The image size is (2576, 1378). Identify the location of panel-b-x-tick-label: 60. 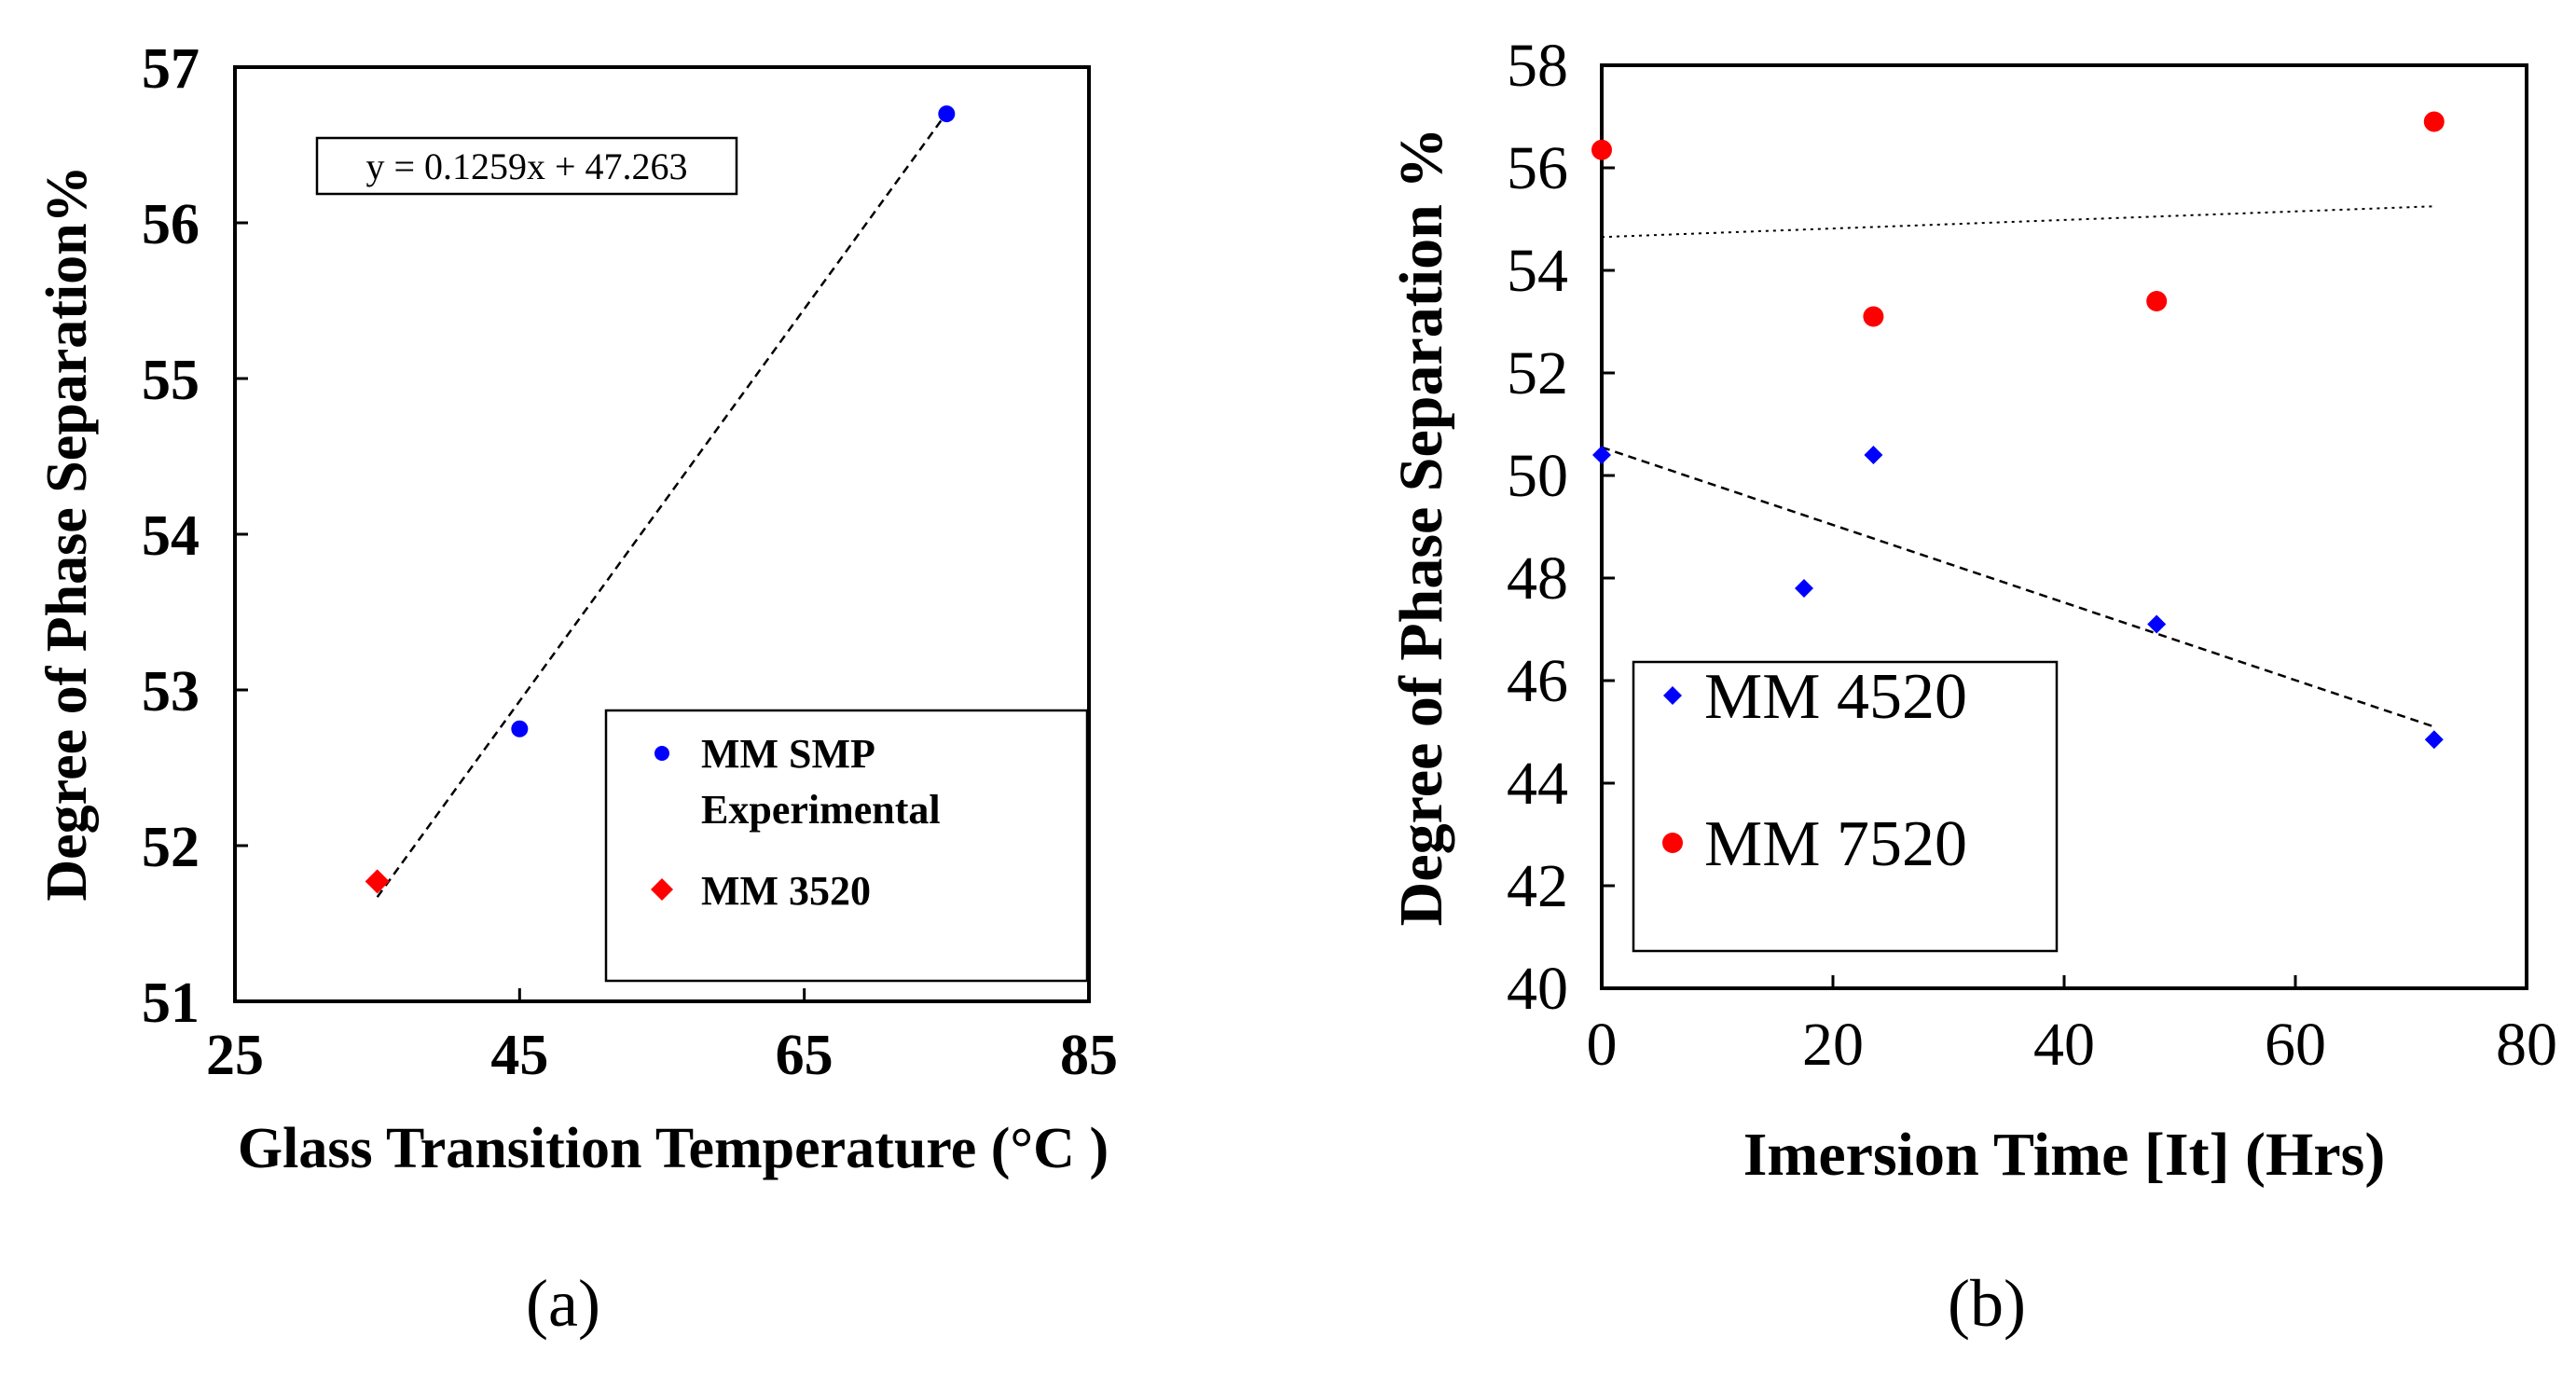
(2296, 1045).